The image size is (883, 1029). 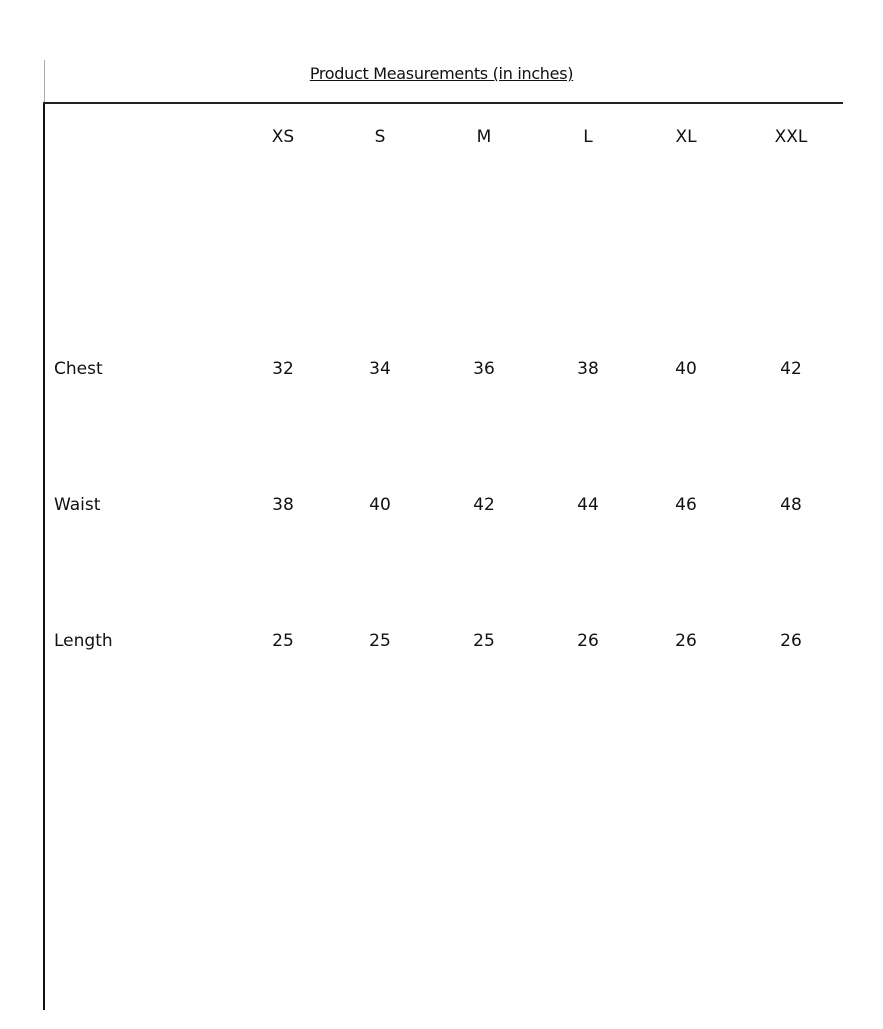 I want to click on size-header: XS, so click(x=283, y=137).